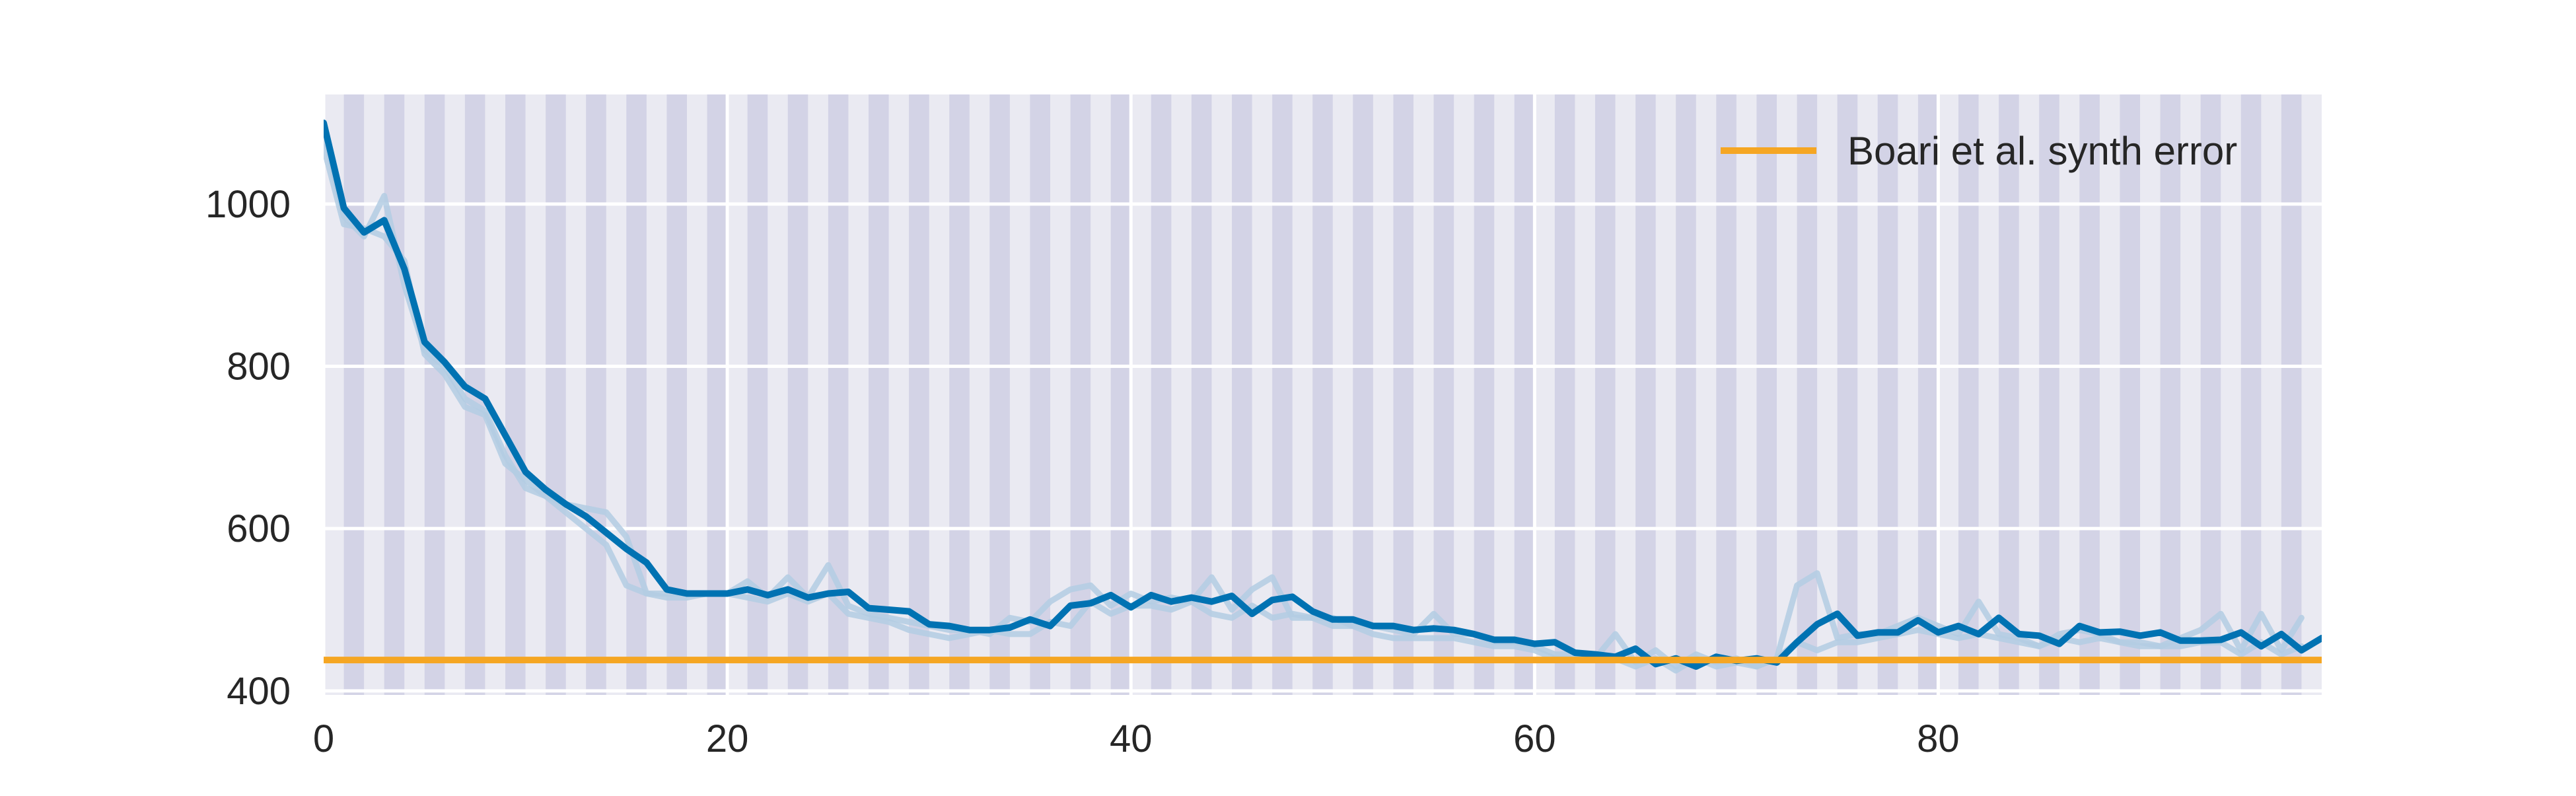 This screenshot has width=2576, height=796. I want to click on y-tick-label: 1000, so click(248, 204).